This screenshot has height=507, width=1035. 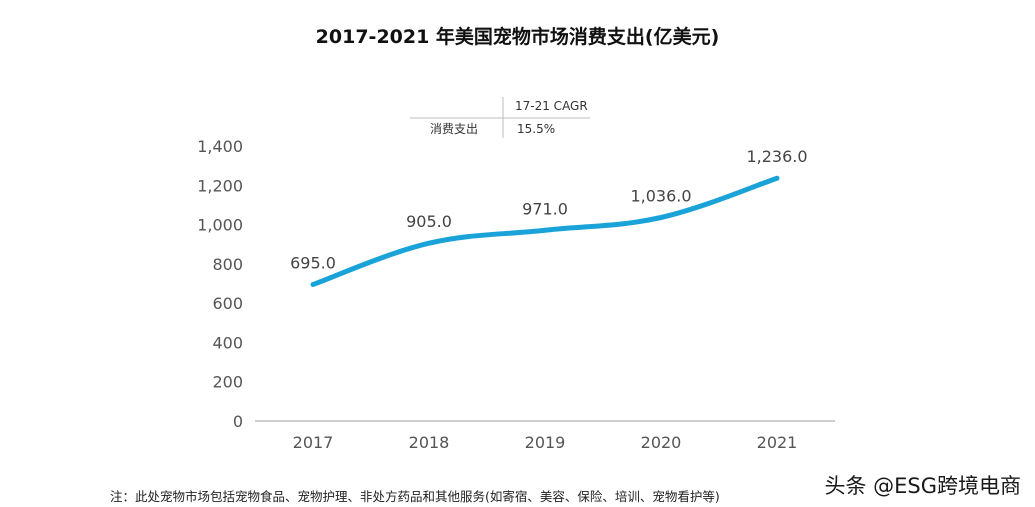 I want to click on y-tick-label: 1,200, so click(x=220, y=185).